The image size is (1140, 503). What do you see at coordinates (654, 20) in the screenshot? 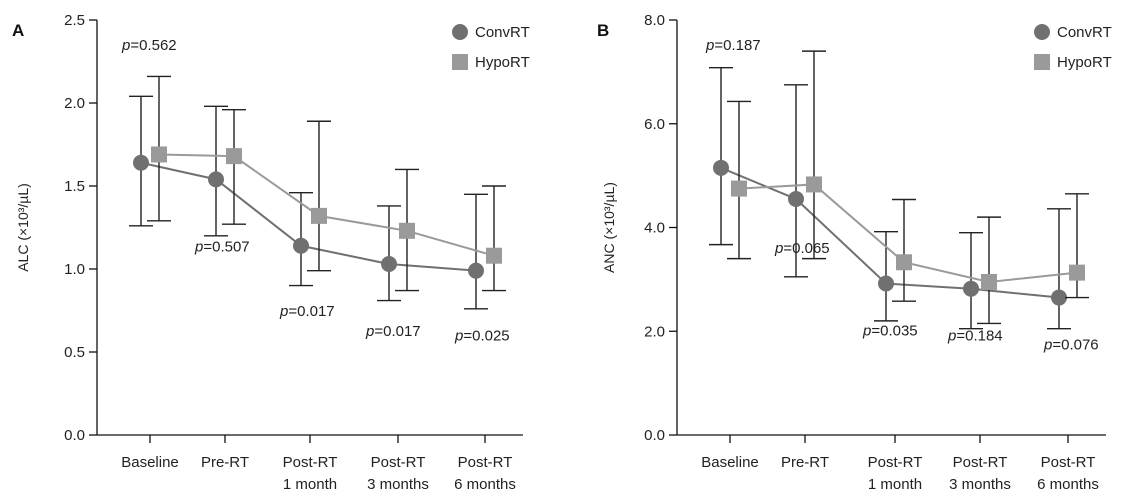
I see `y-tick-label: 8.0` at bounding box center [654, 20].